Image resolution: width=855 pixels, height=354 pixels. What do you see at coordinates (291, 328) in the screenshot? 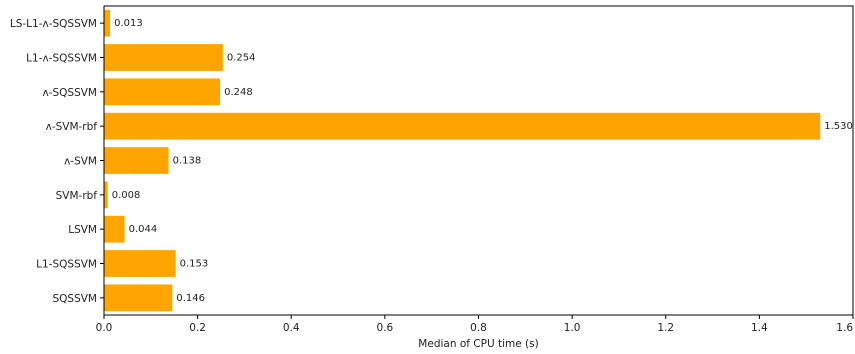
I see `x-tick-label-2: 0.4` at bounding box center [291, 328].